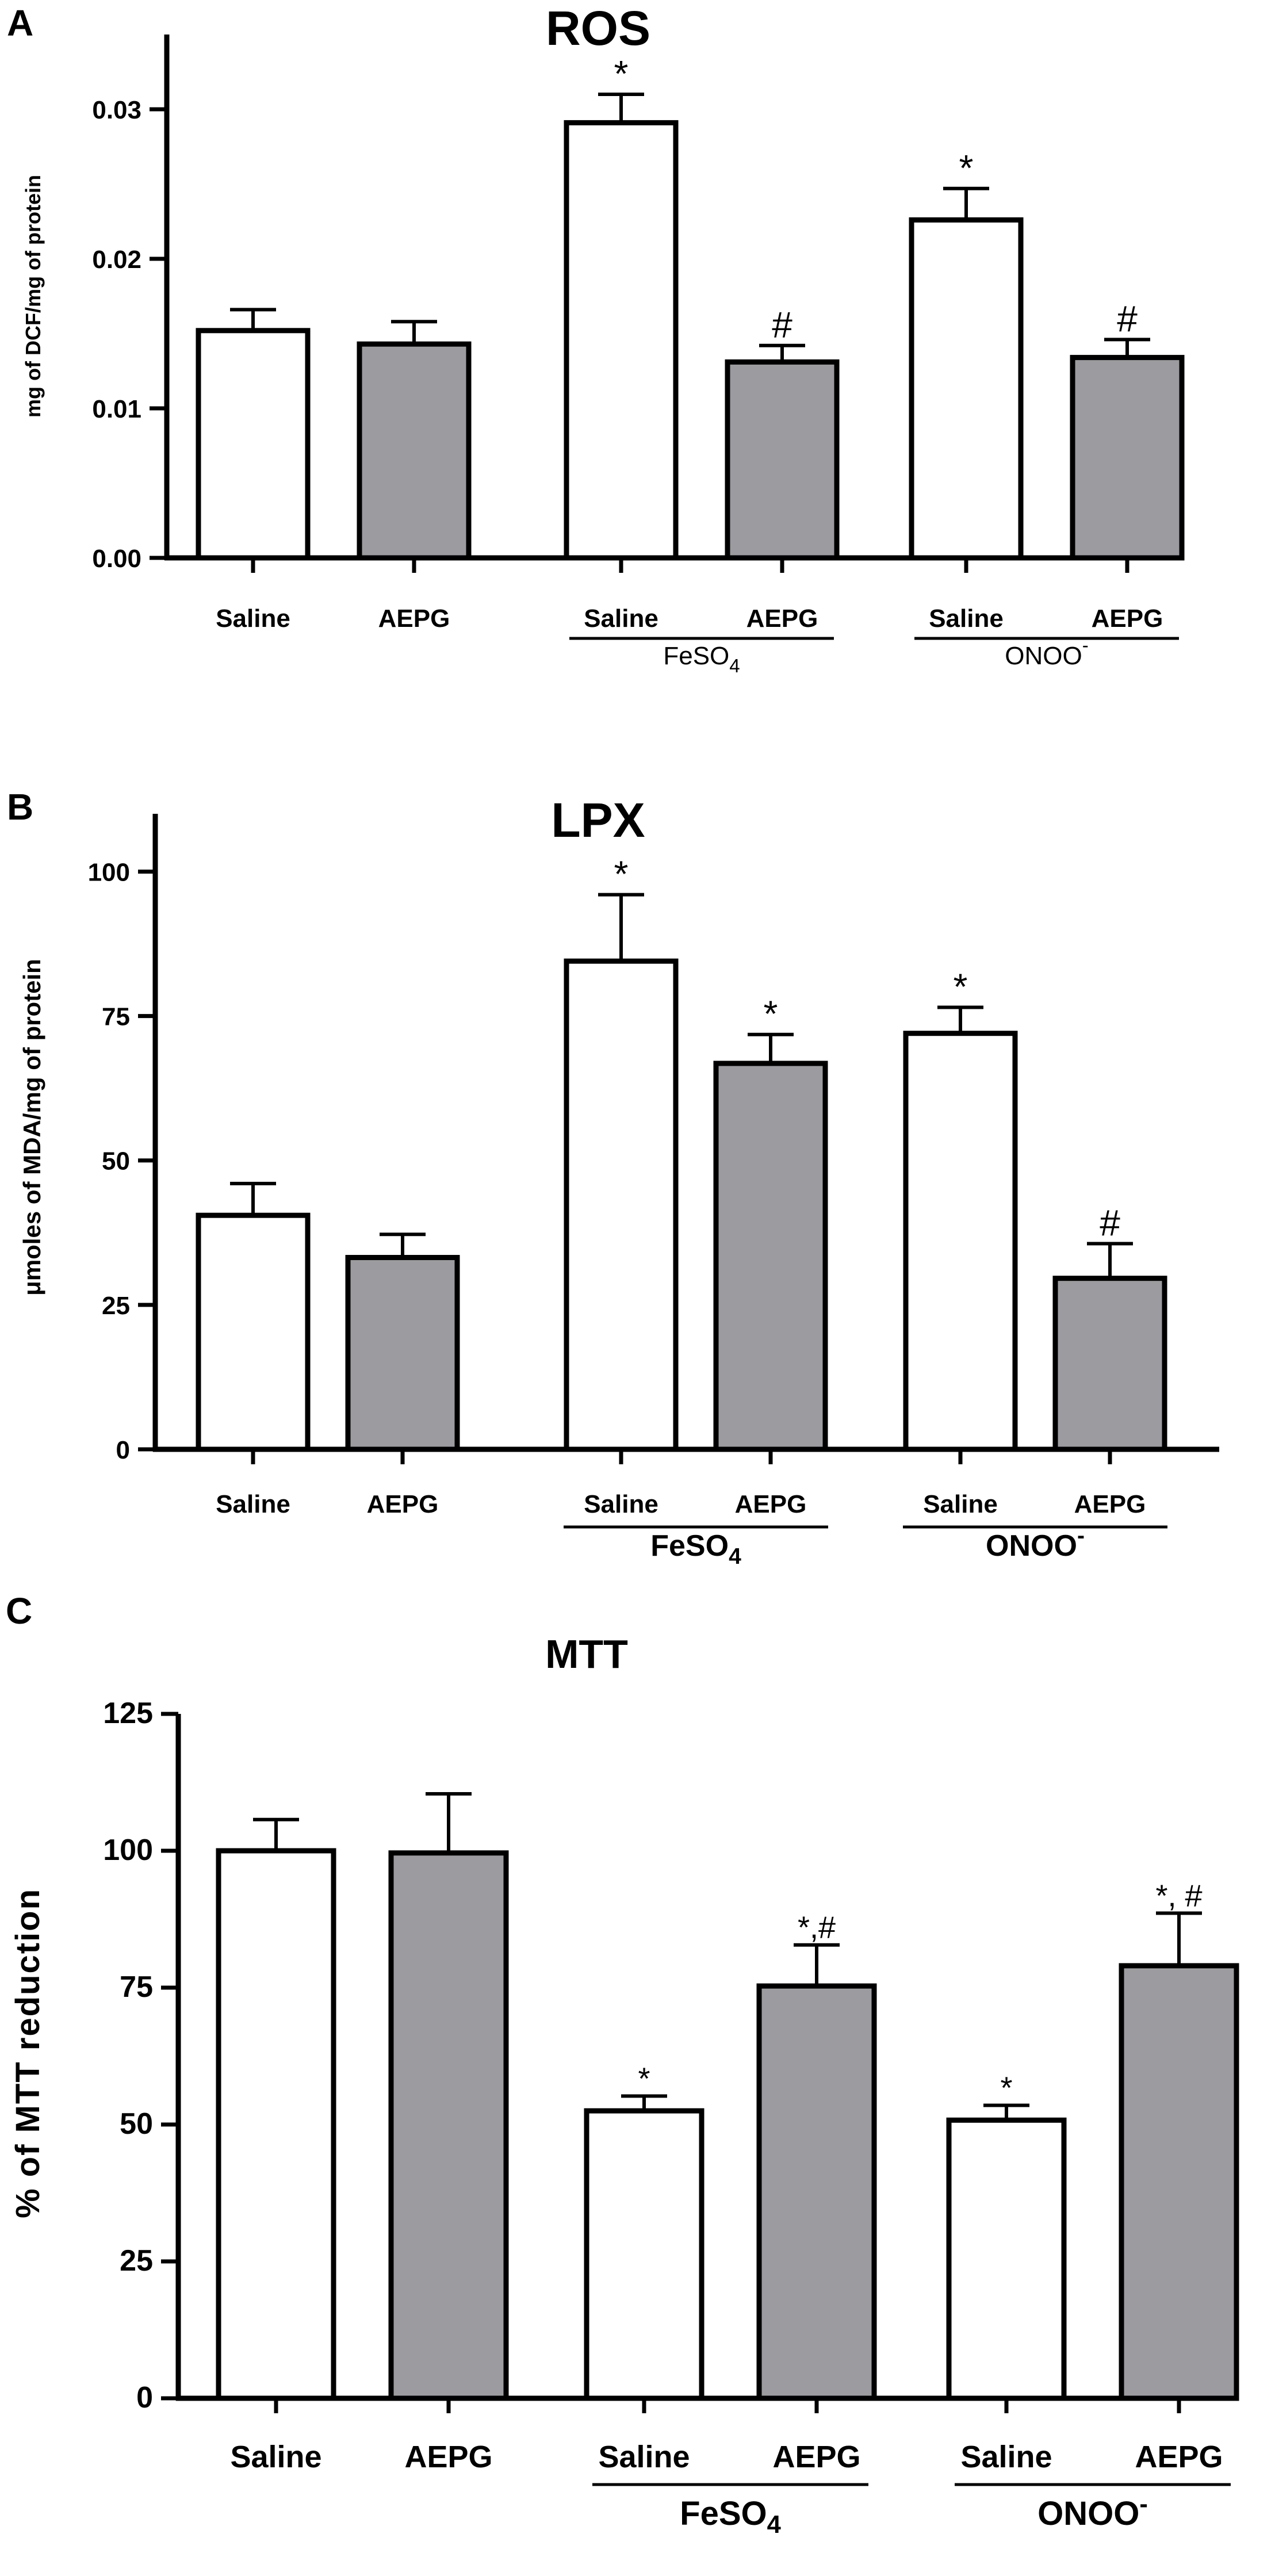 This screenshot has height=2576, width=1275. Describe the element at coordinates (817, 1928) in the screenshot. I see `significance-marker: *,#` at that location.